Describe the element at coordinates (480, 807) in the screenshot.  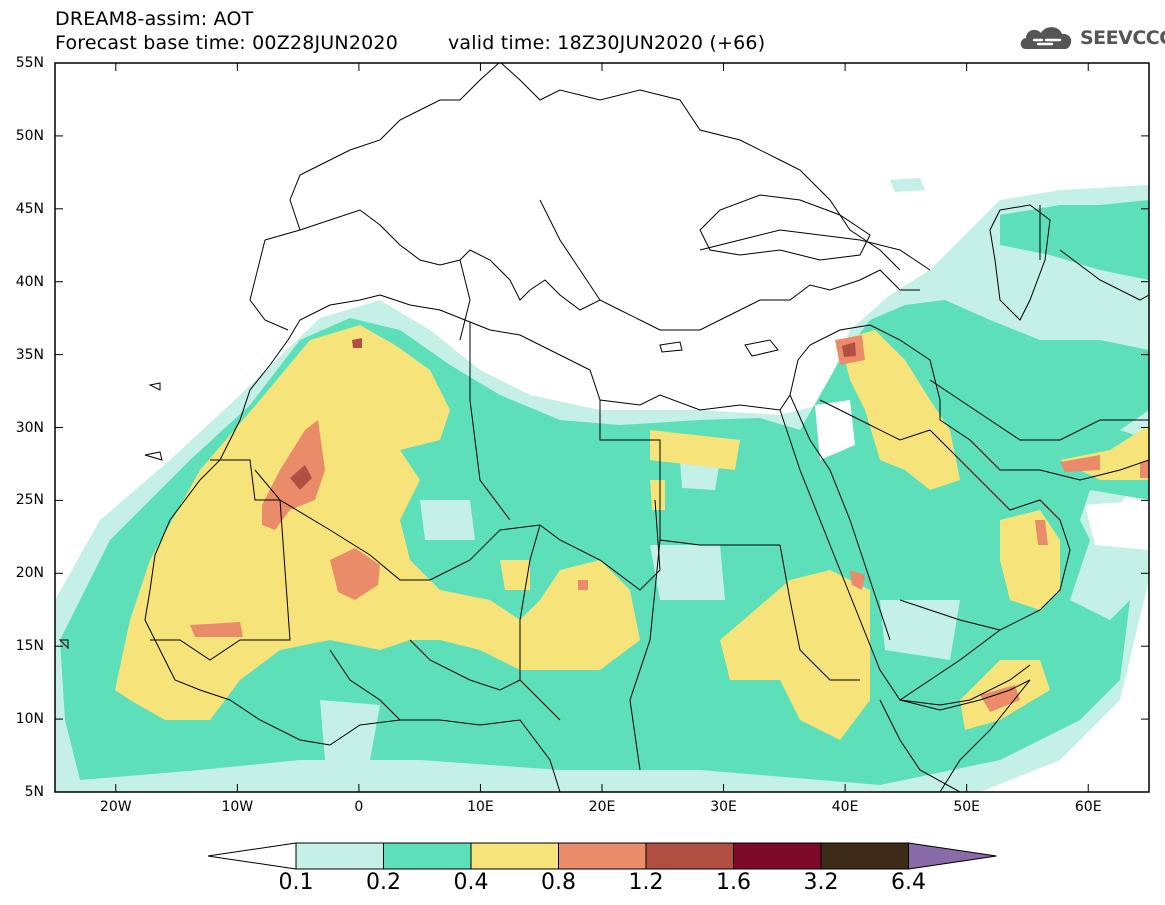
I see `lon-tick-label: 10E` at that location.